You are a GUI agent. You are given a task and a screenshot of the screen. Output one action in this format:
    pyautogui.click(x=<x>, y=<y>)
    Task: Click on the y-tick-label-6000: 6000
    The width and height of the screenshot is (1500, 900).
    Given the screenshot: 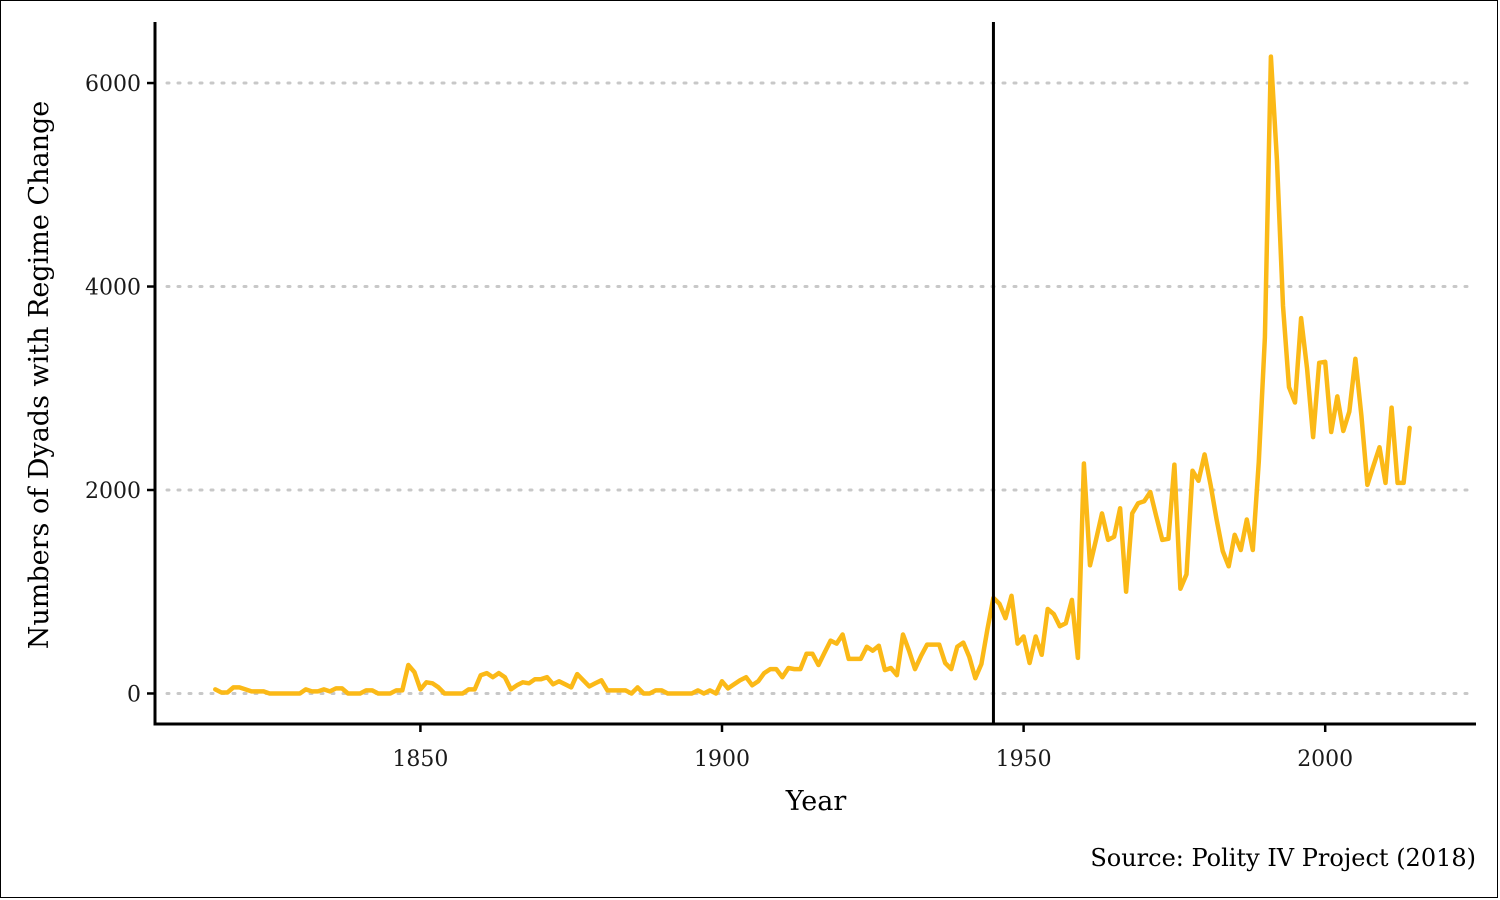 What is the action you would take?
    pyautogui.click(x=113, y=84)
    